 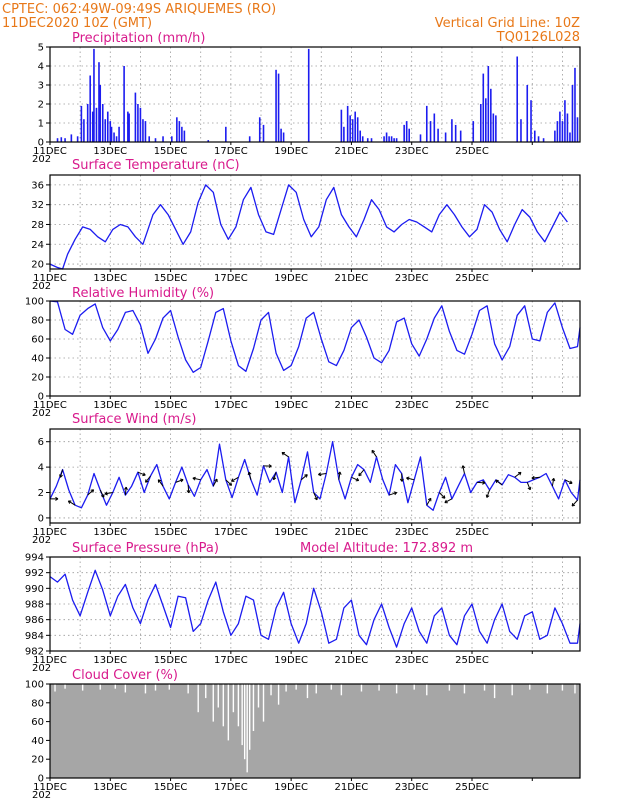 I want to click on y-tick-label: 20, so click(x=37, y=378).